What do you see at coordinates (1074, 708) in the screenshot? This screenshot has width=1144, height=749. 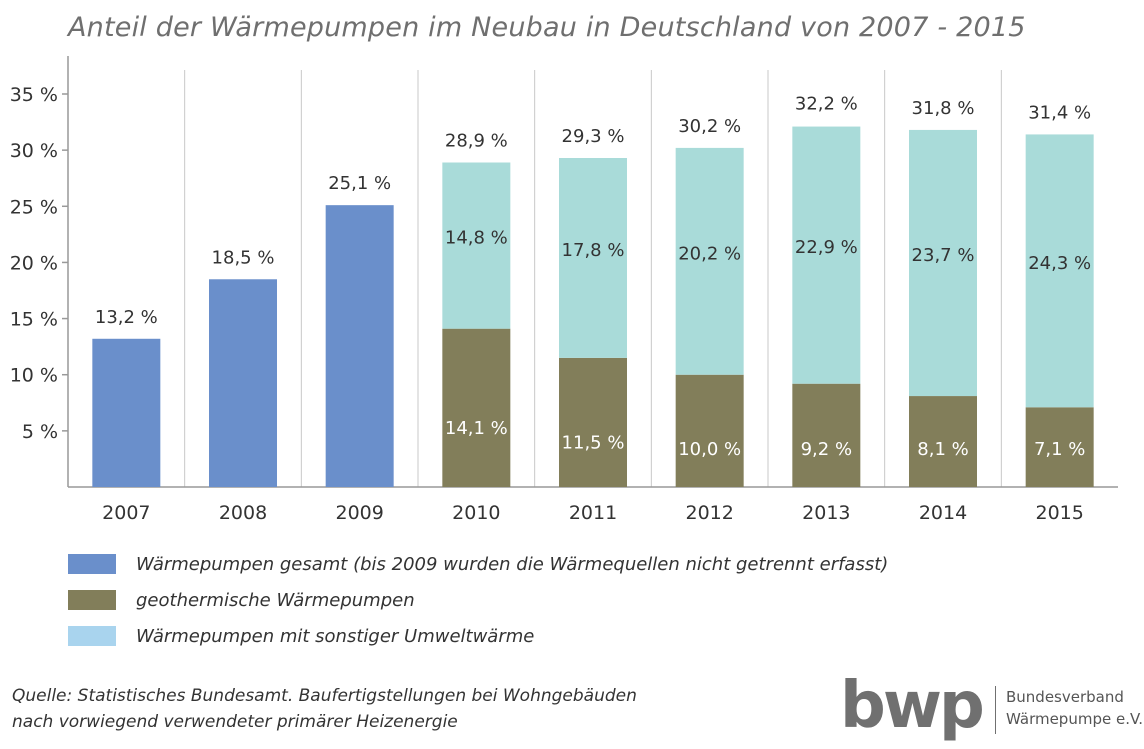 I see `logo-text: Bundesverband Wärmepumpe e.V.` at bounding box center [1074, 708].